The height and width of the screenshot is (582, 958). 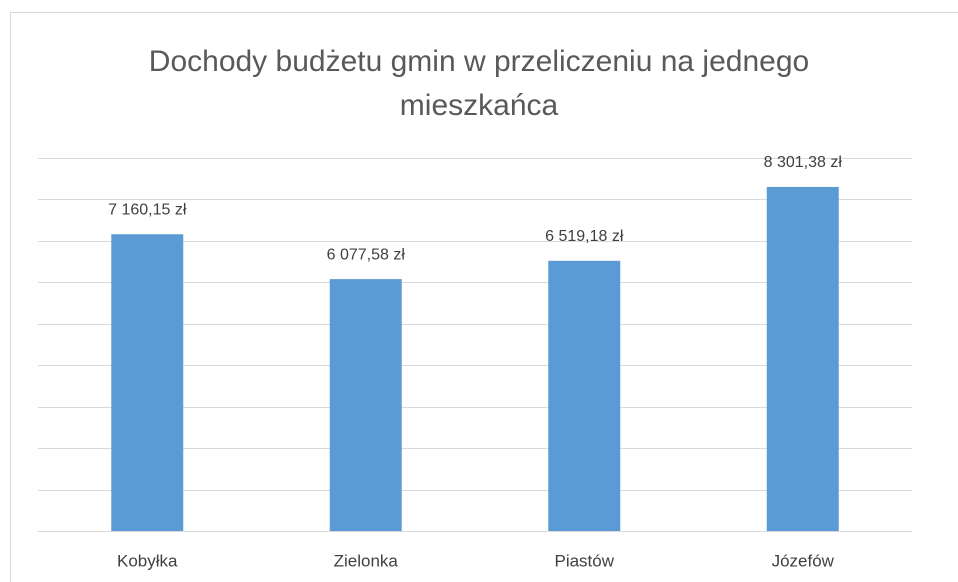 I want to click on x-tick-label: Kobyłka, so click(x=147, y=560).